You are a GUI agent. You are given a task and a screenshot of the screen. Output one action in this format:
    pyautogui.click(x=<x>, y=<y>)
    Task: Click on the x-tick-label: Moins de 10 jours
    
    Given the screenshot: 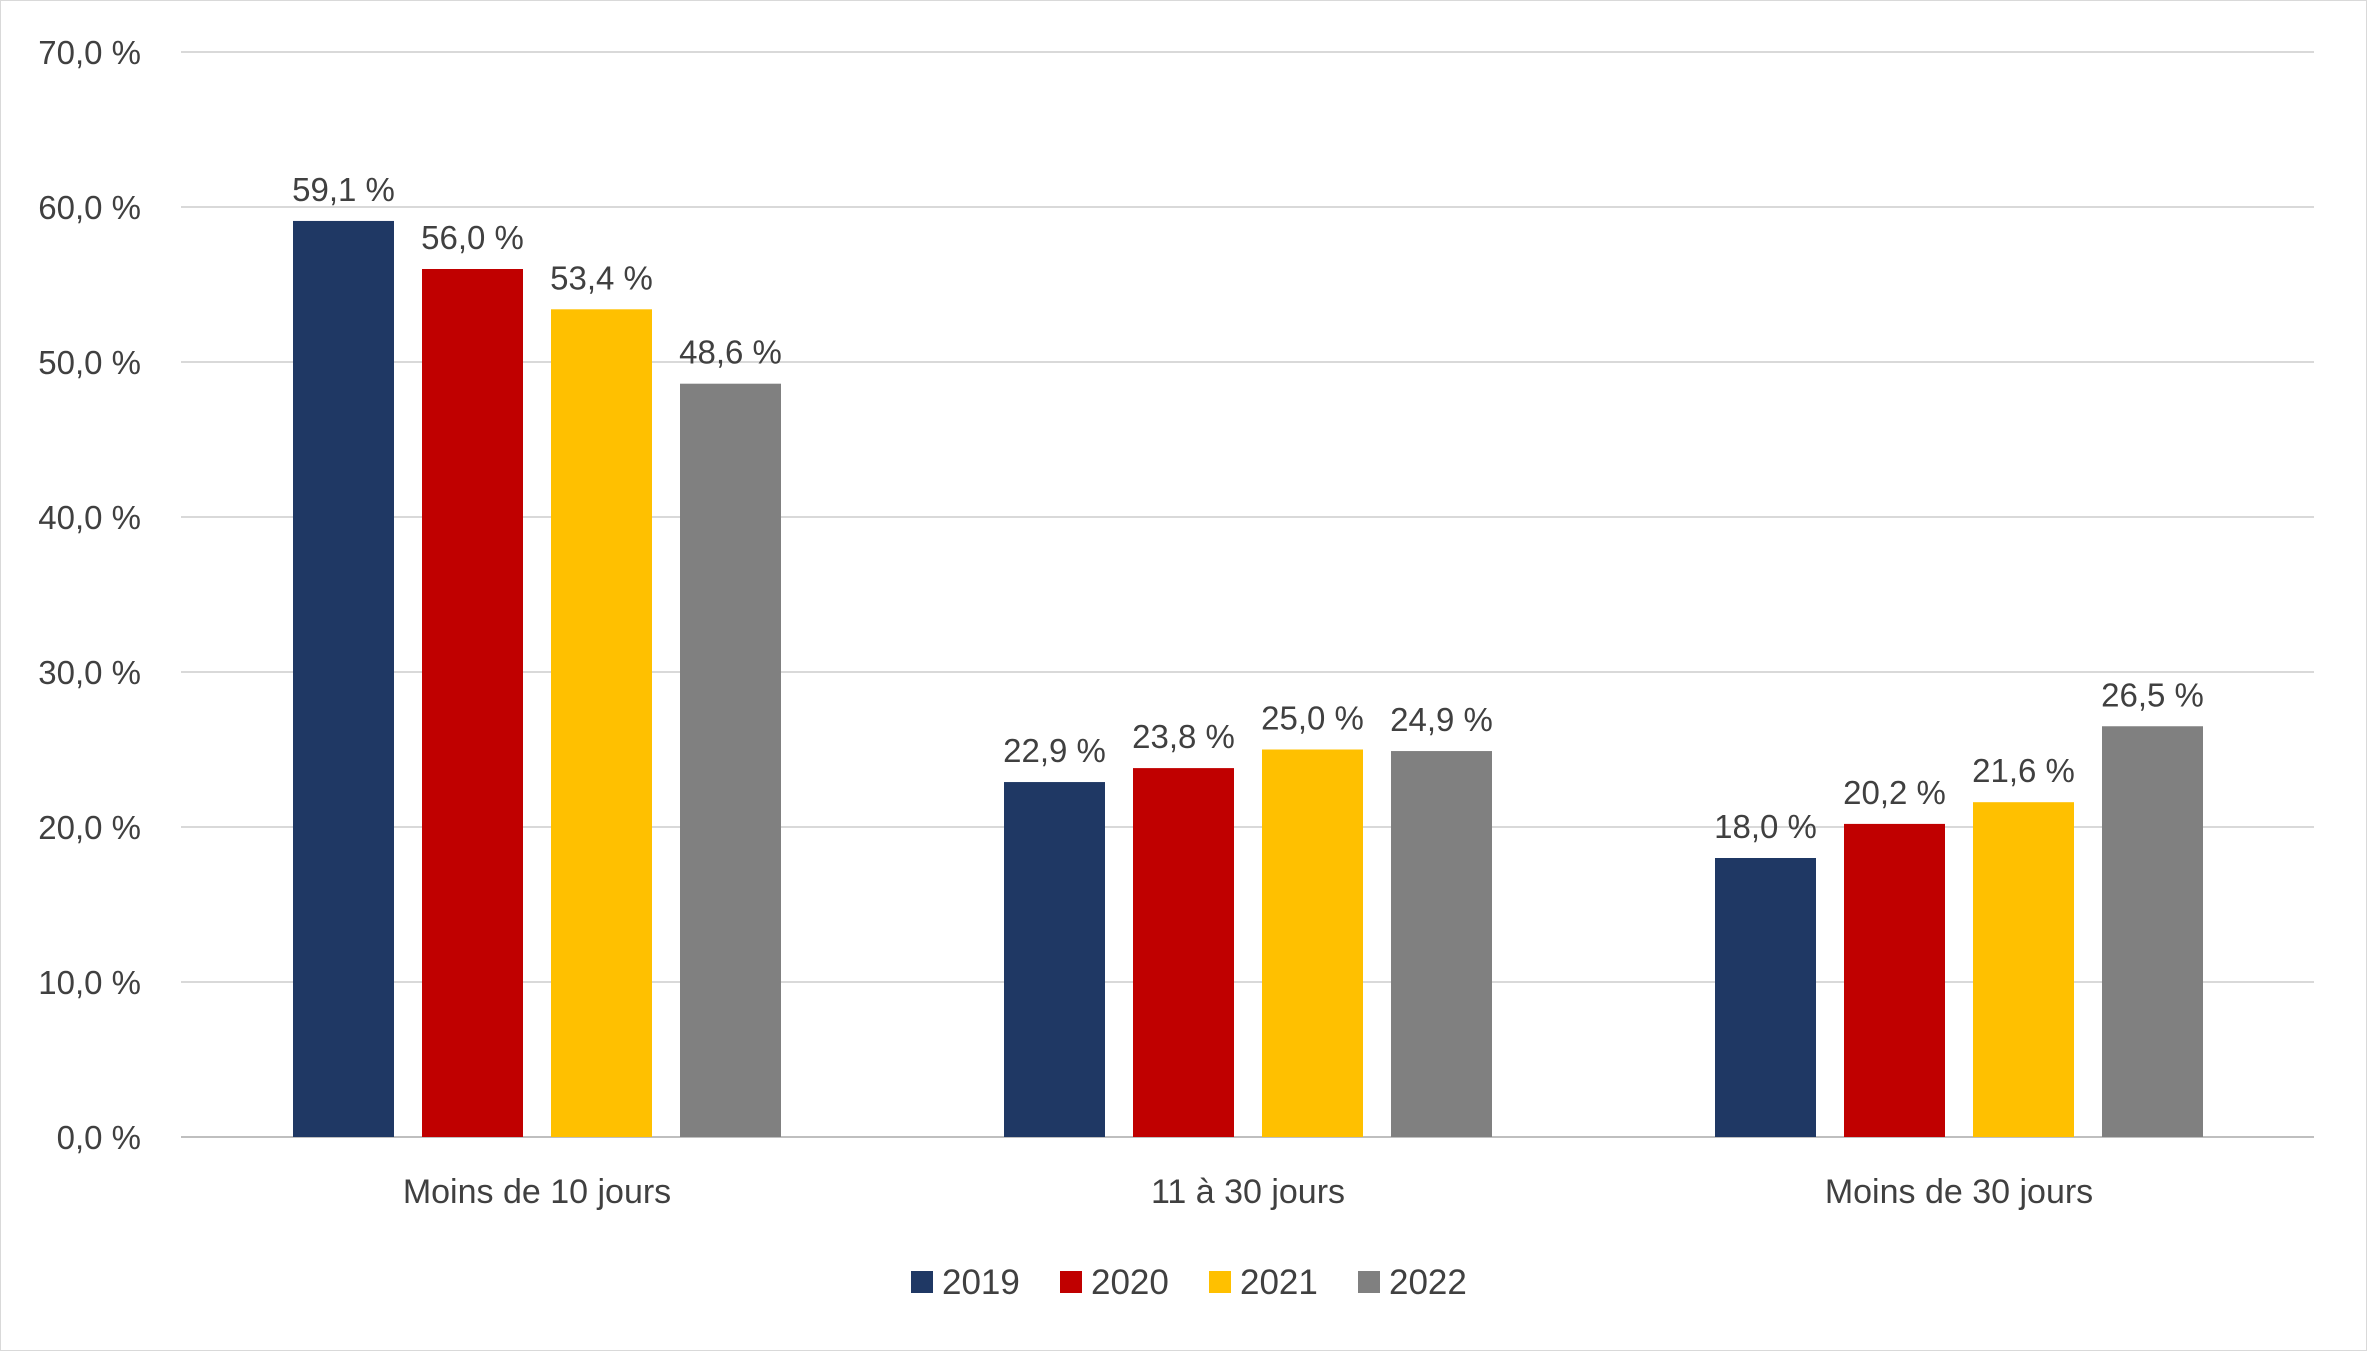 What is the action you would take?
    pyautogui.click(x=537, y=1192)
    